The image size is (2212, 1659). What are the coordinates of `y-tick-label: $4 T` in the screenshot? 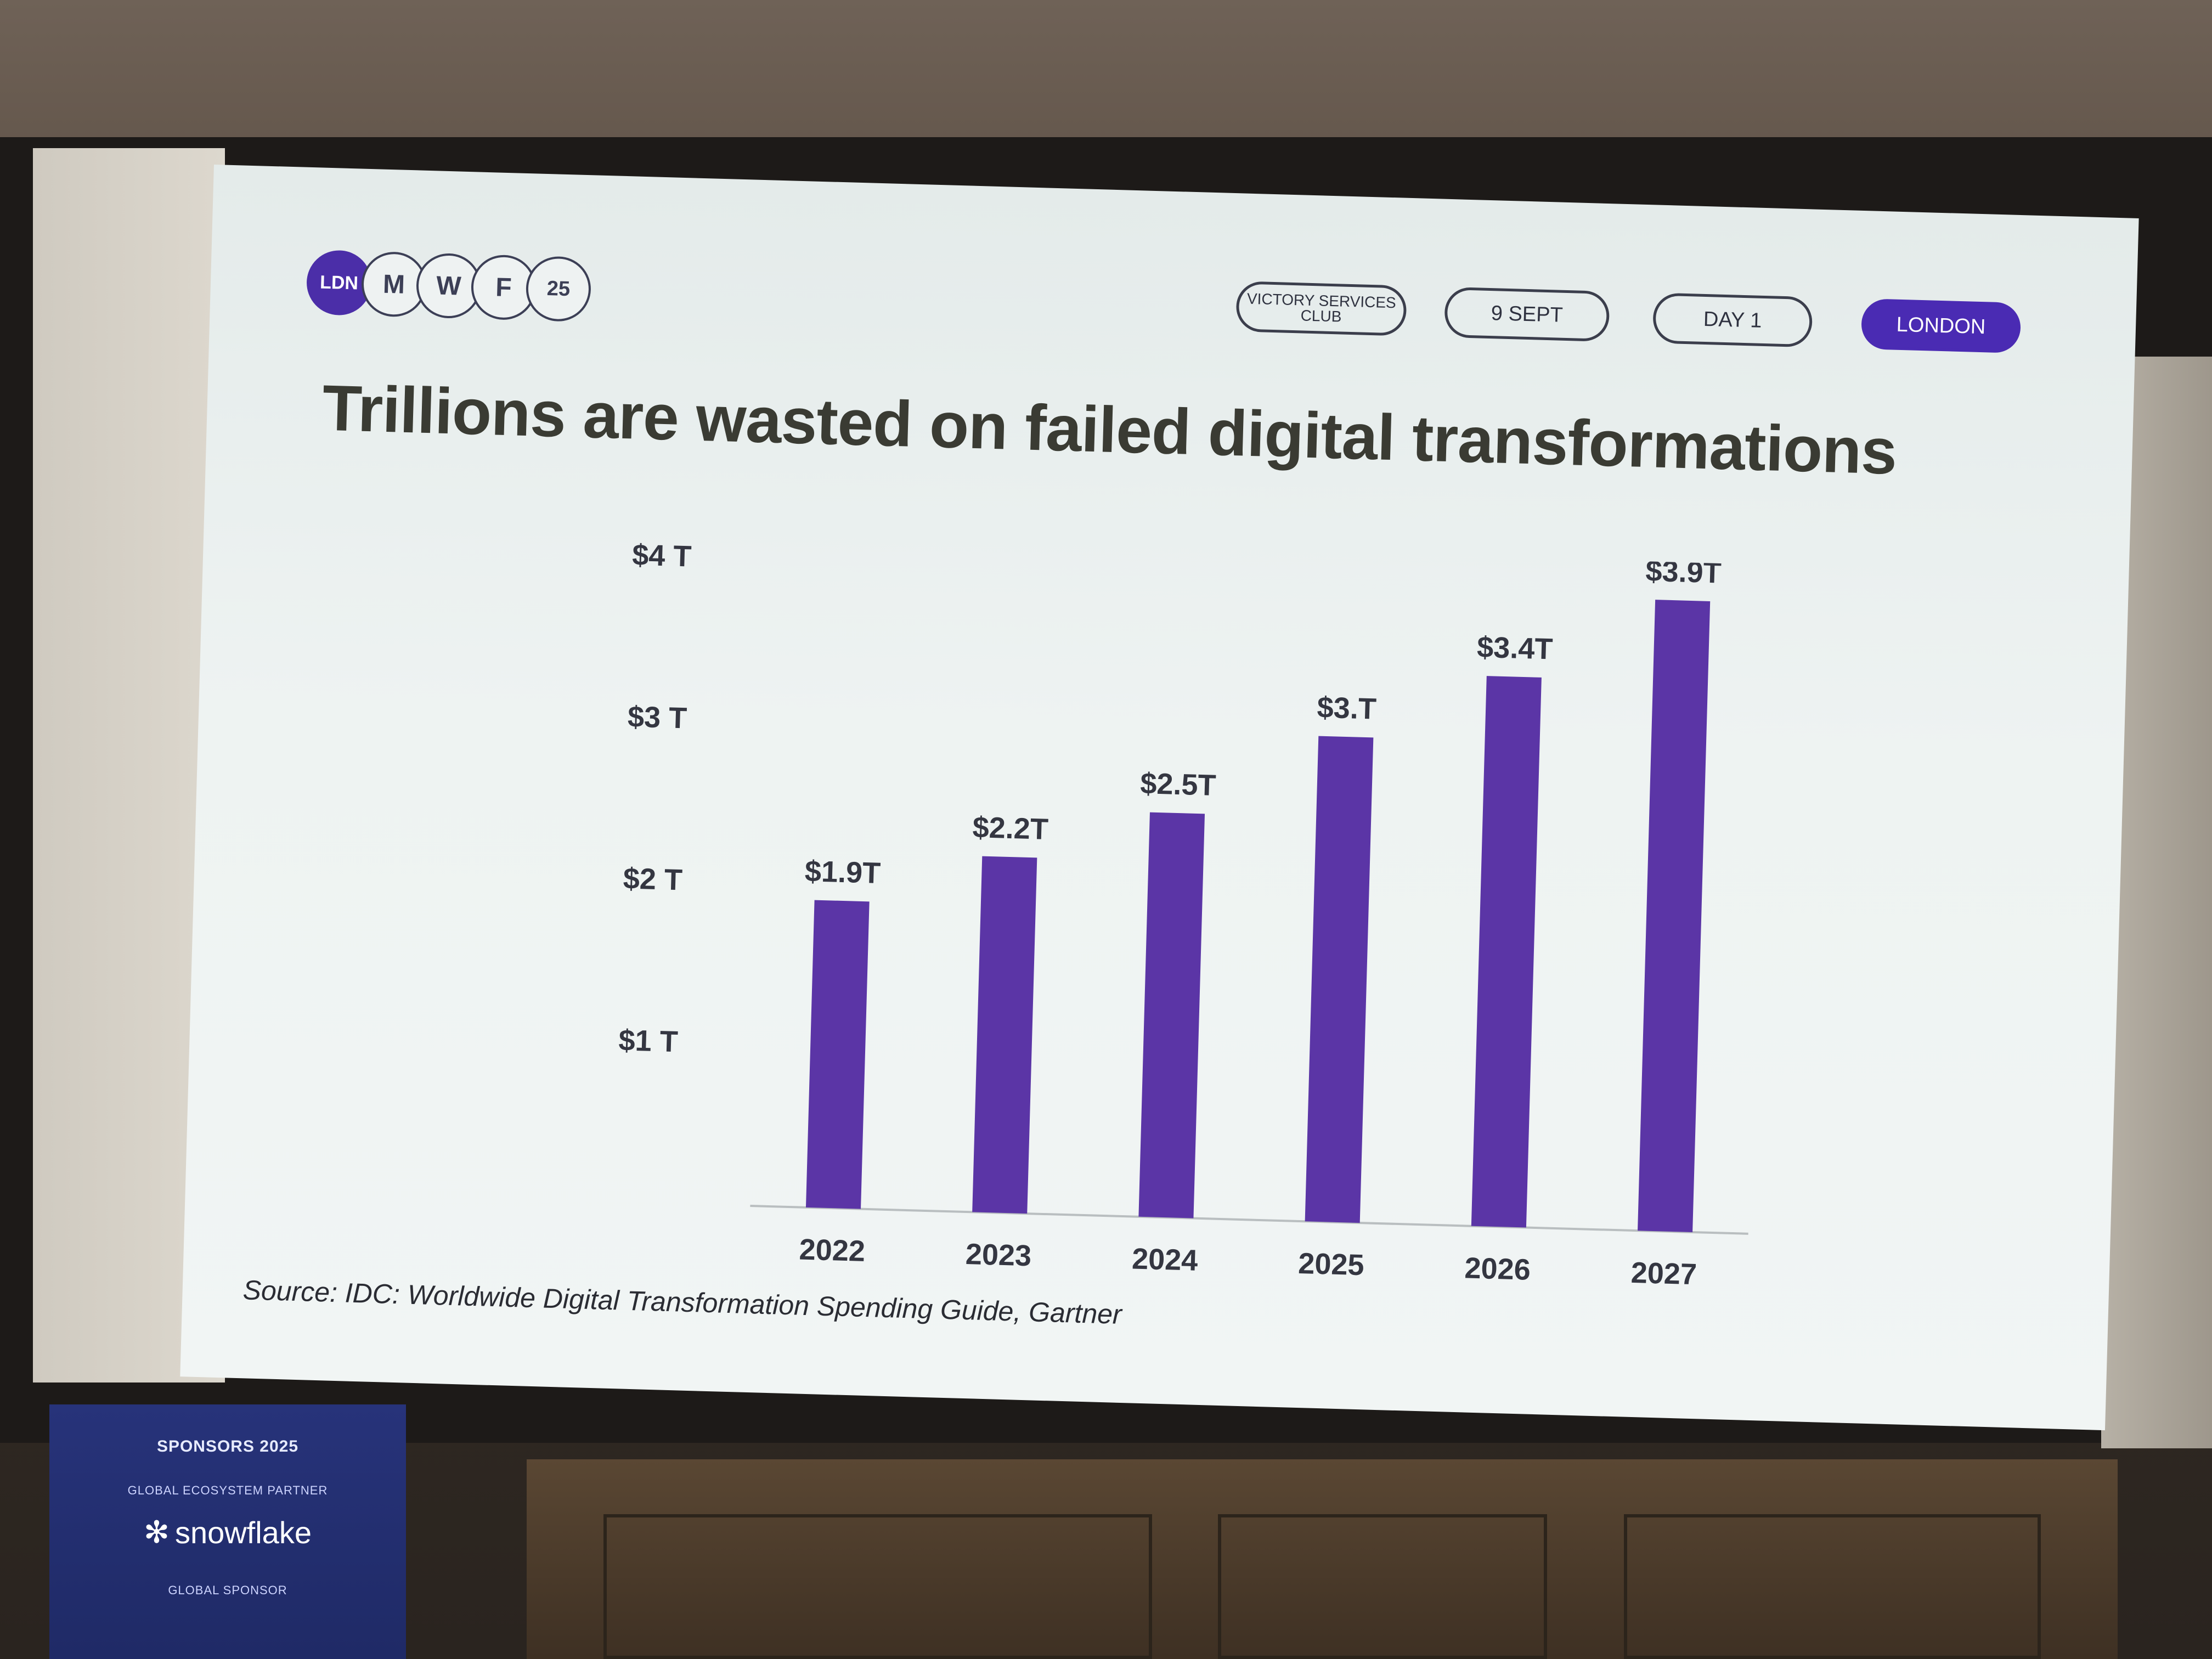 It's located at (662, 556).